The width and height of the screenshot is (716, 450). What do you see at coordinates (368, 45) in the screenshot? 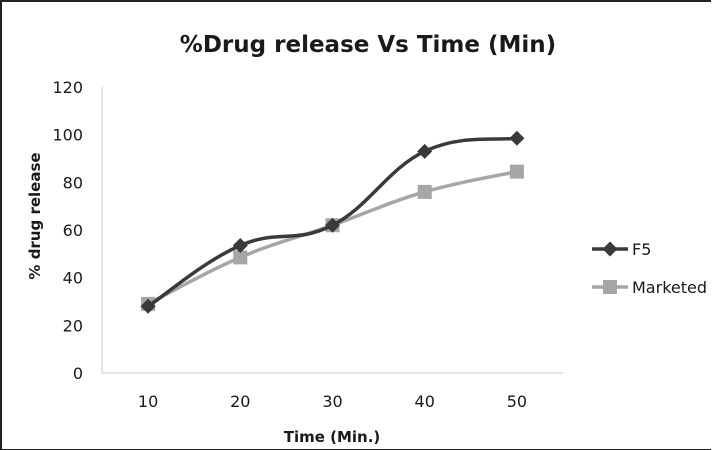
I see `chart-title: %Drug release Vs Time (Min)` at bounding box center [368, 45].